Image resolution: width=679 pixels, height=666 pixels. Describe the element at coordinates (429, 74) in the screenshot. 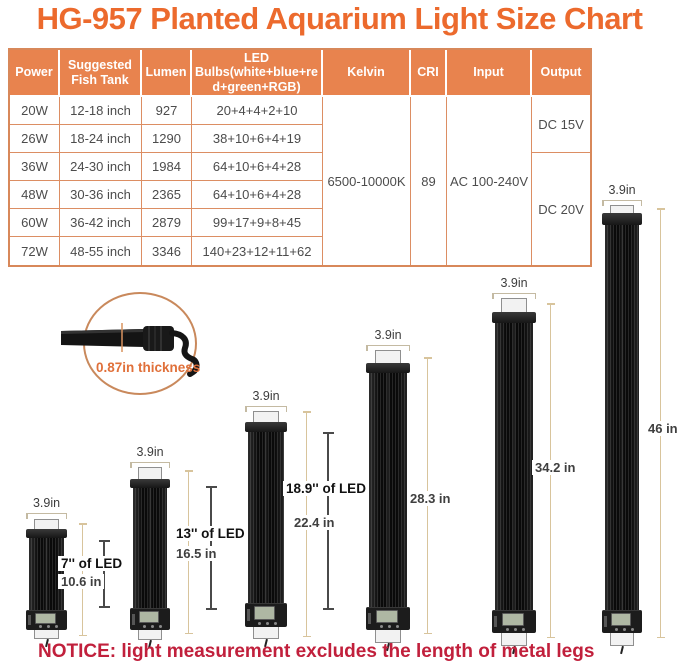

I see `col-header-cri: CRI` at that location.